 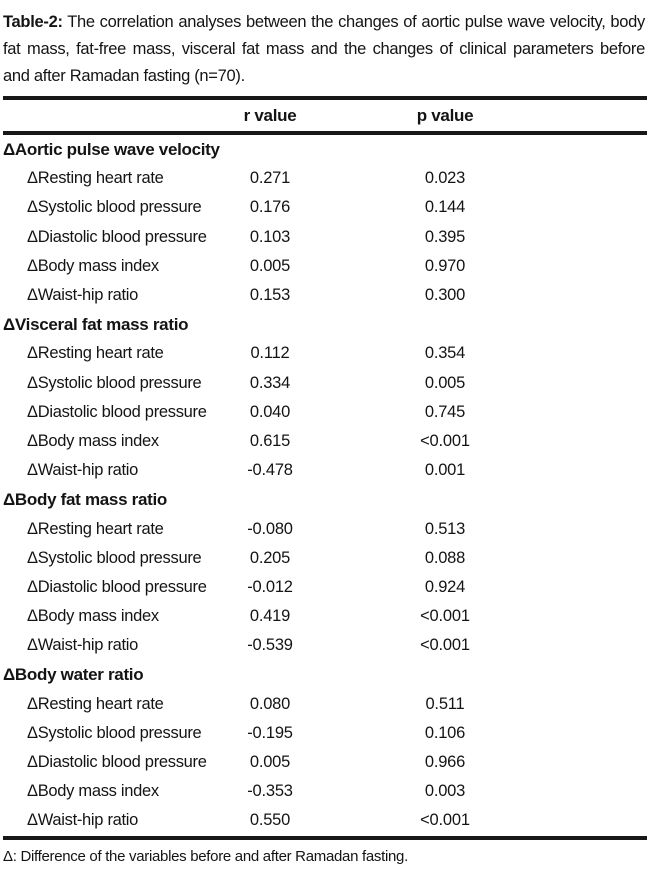 I want to click on table-row: ΔBody mass index 0.615 <0.001, so click(x=325, y=441).